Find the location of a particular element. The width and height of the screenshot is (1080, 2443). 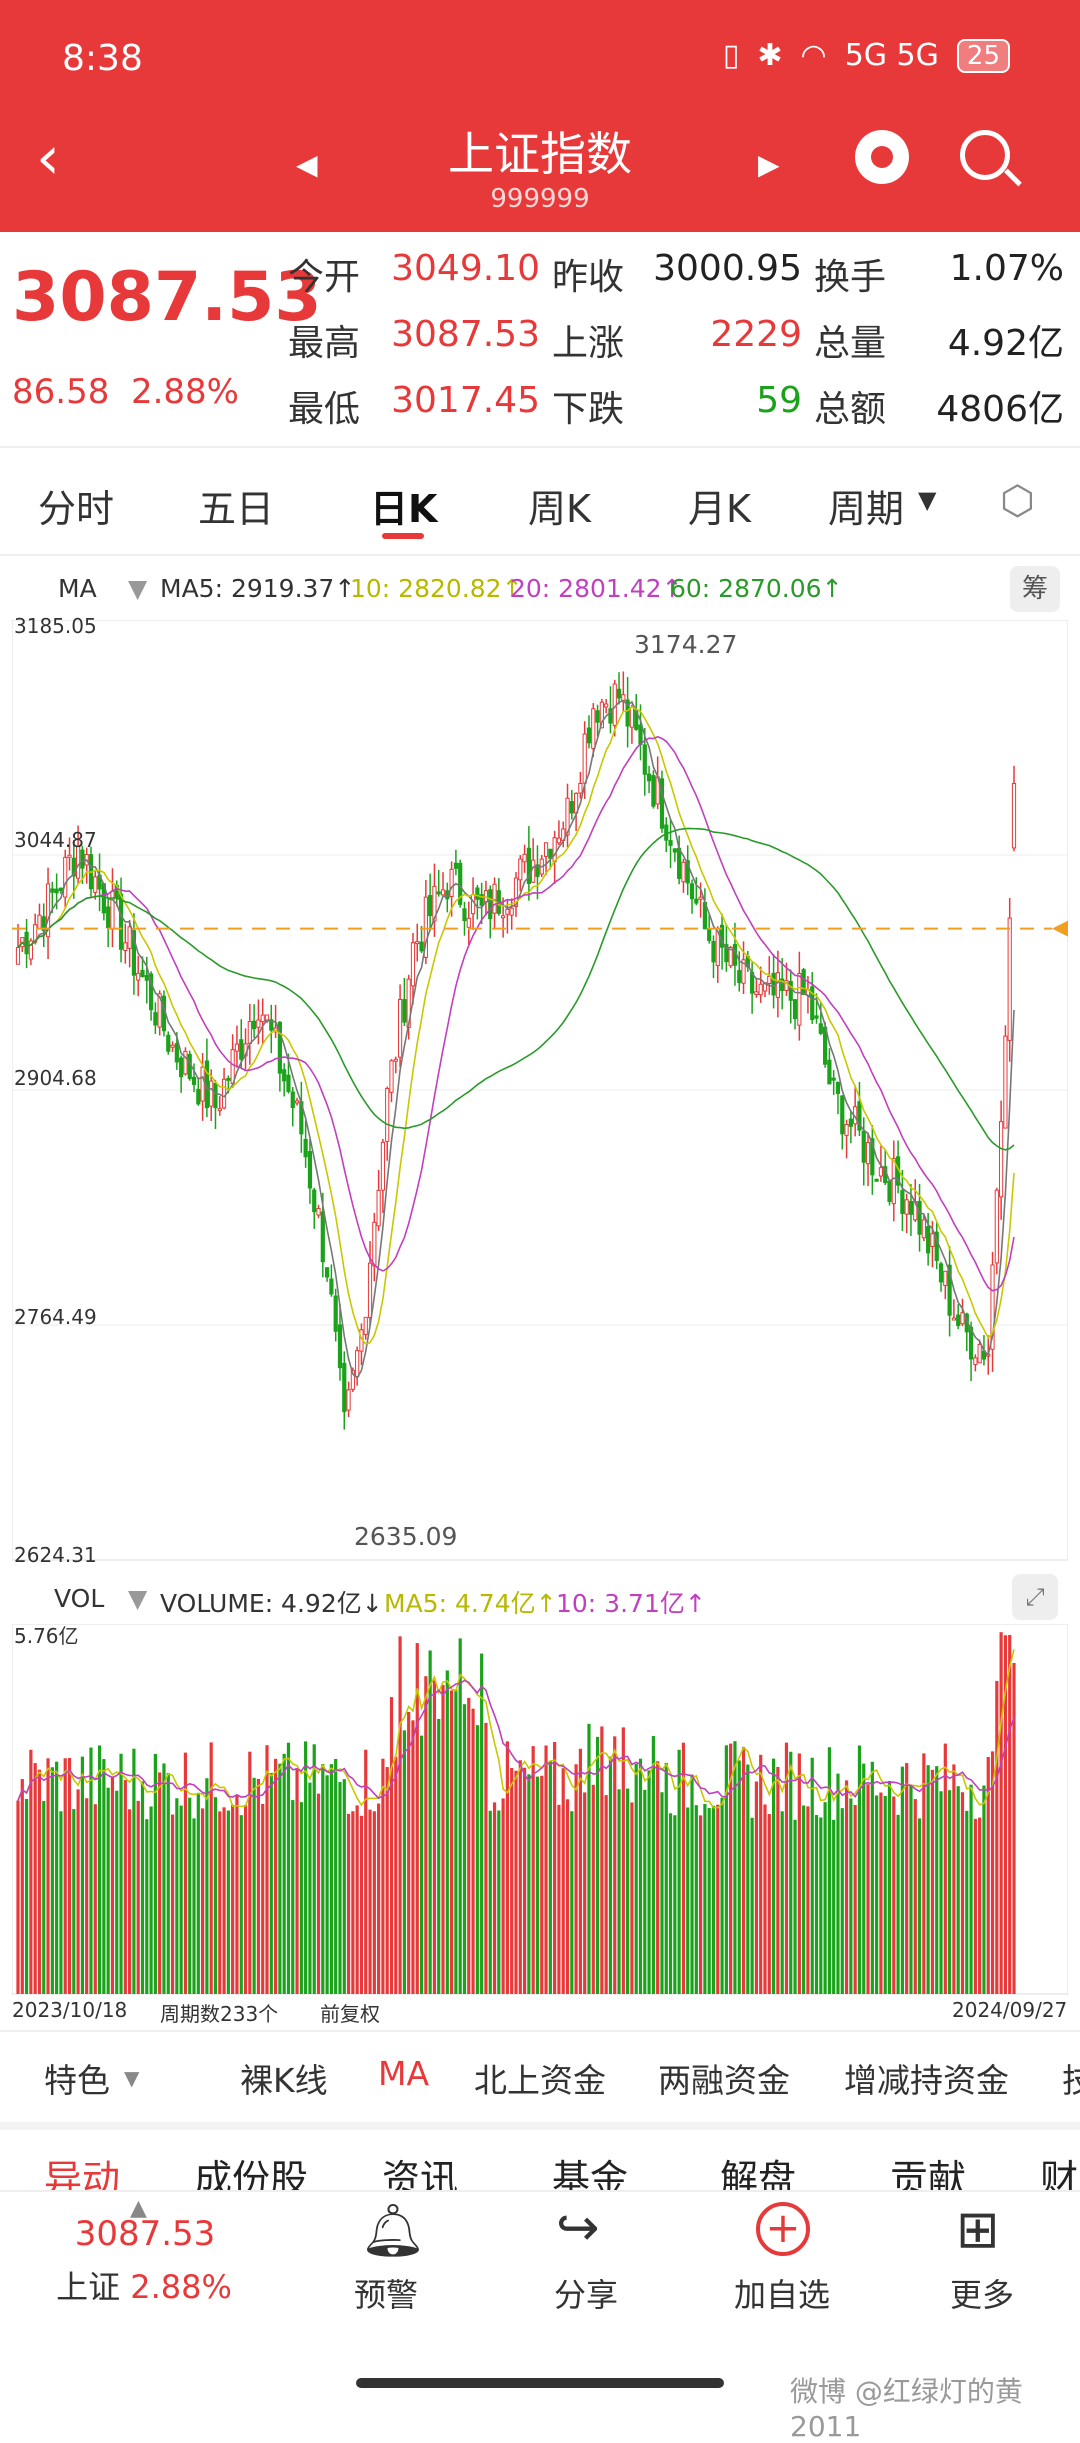

tab-1: 五日 is located at coordinates (236, 509).